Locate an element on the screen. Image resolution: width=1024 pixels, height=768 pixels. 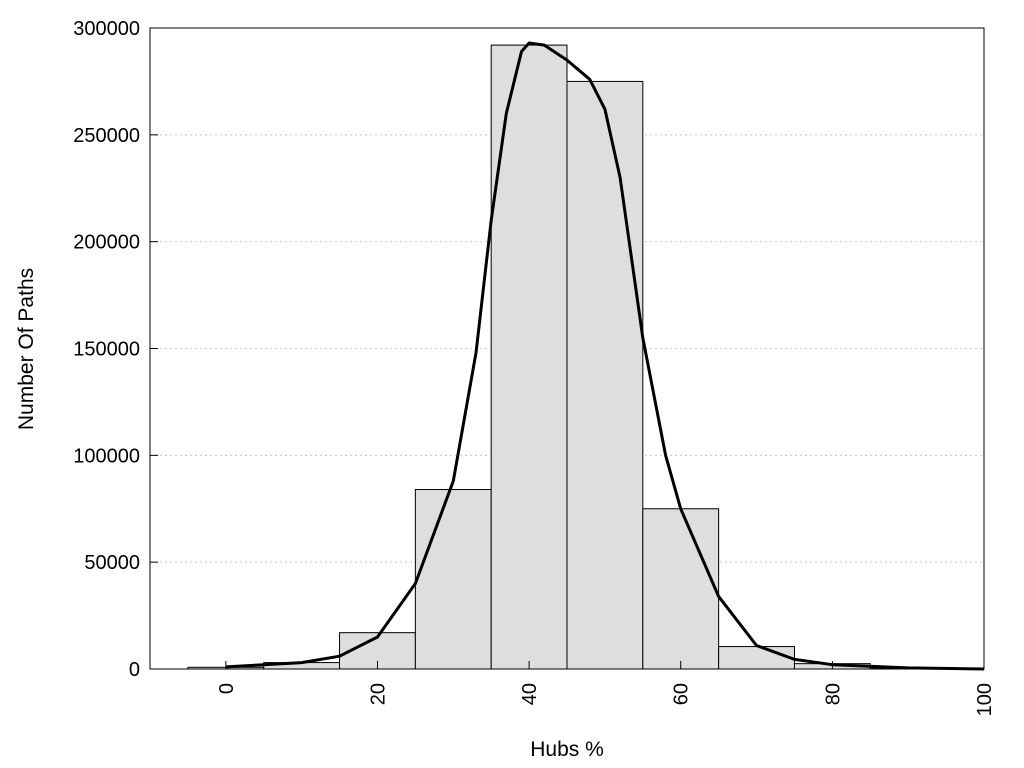
y-tick-label: 250000 is located at coordinates (106, 136).